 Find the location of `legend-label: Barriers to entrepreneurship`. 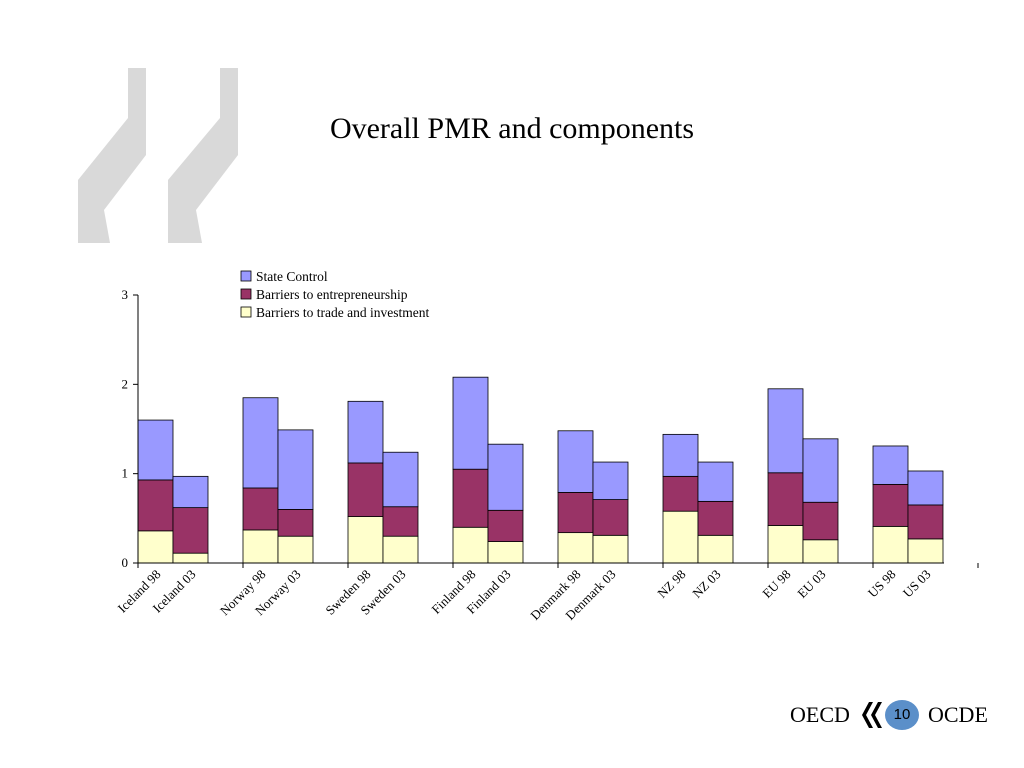

legend-label: Barriers to entrepreneurship is located at coordinates (332, 294).